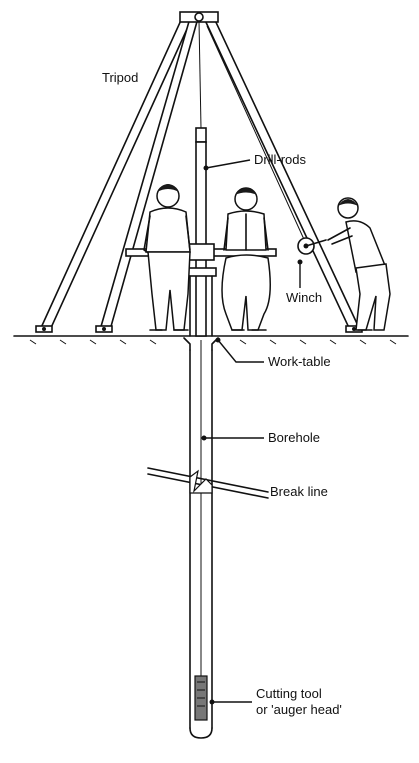 The width and height of the screenshot is (419, 763). I want to click on ground, so click(211, 340).